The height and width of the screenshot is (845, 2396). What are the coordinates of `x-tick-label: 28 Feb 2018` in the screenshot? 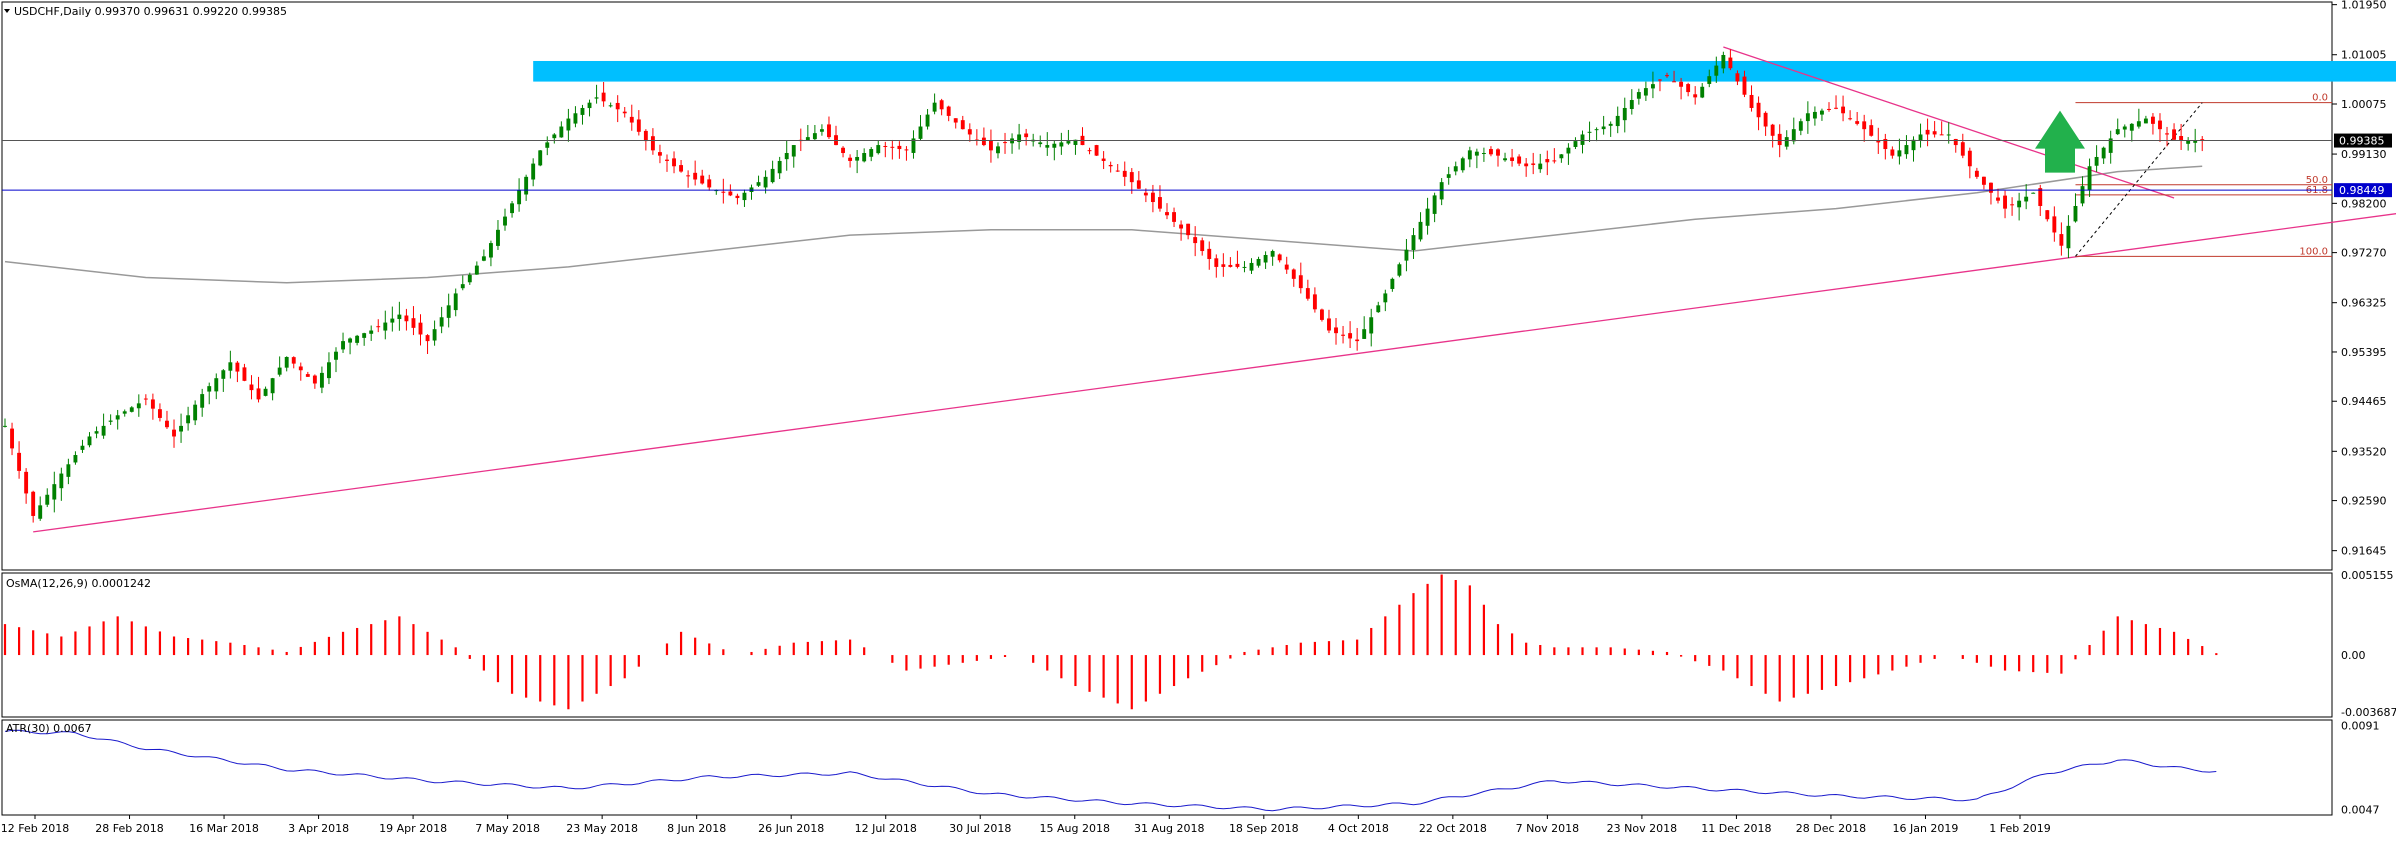 It's located at (129, 828).